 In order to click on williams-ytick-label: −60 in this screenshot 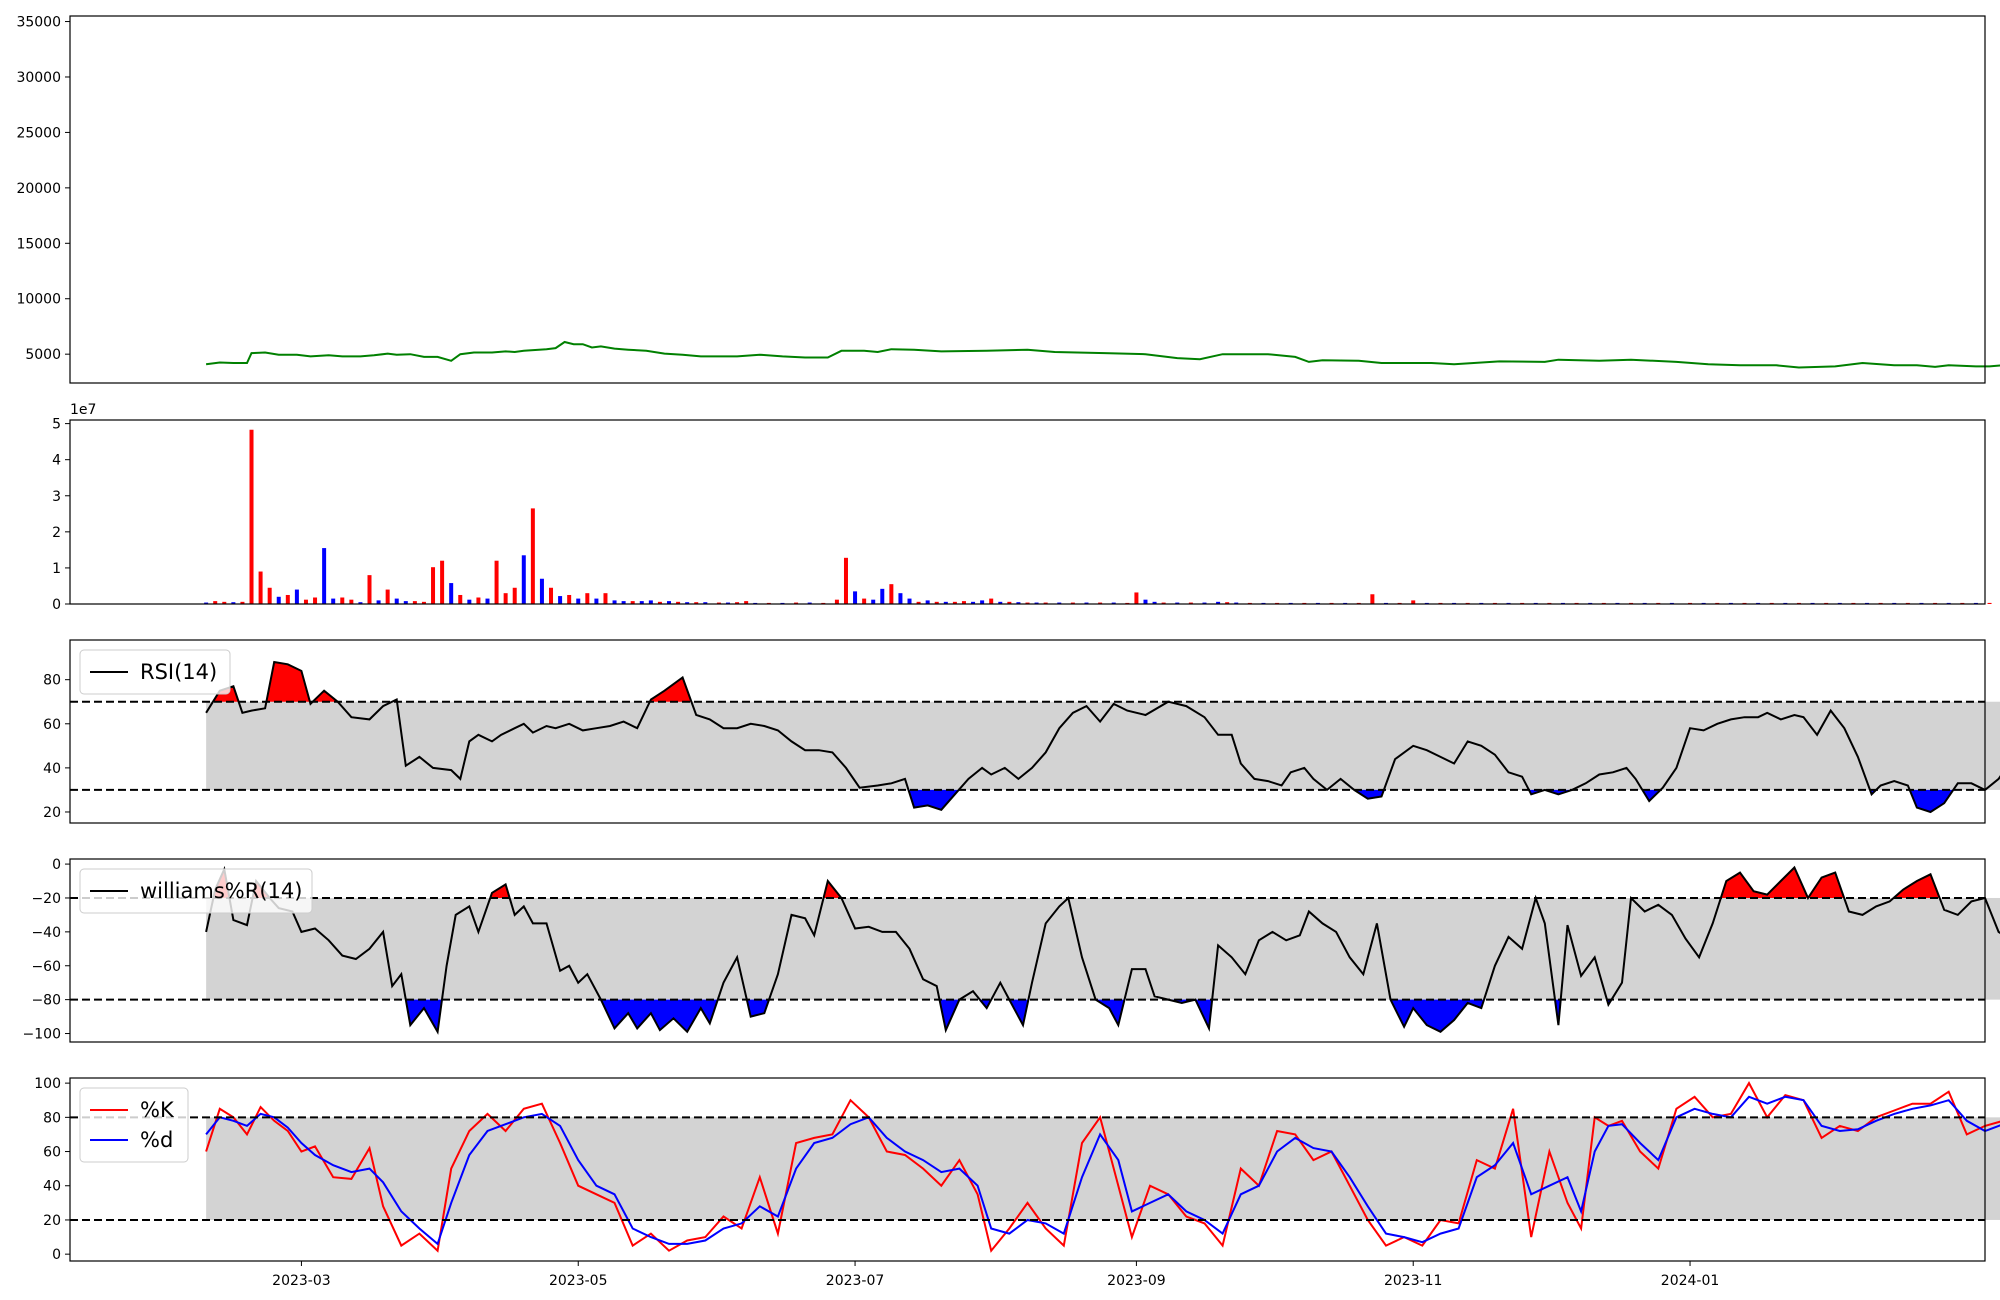, I will do `click(46, 967)`.